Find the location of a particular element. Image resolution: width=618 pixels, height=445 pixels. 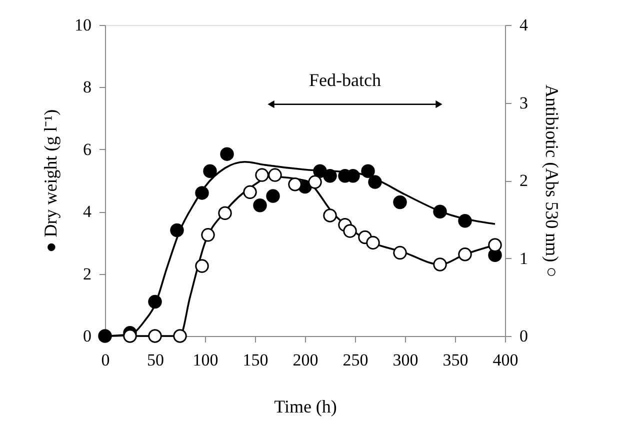

y-tick-label: 6 is located at coordinates (87, 149).